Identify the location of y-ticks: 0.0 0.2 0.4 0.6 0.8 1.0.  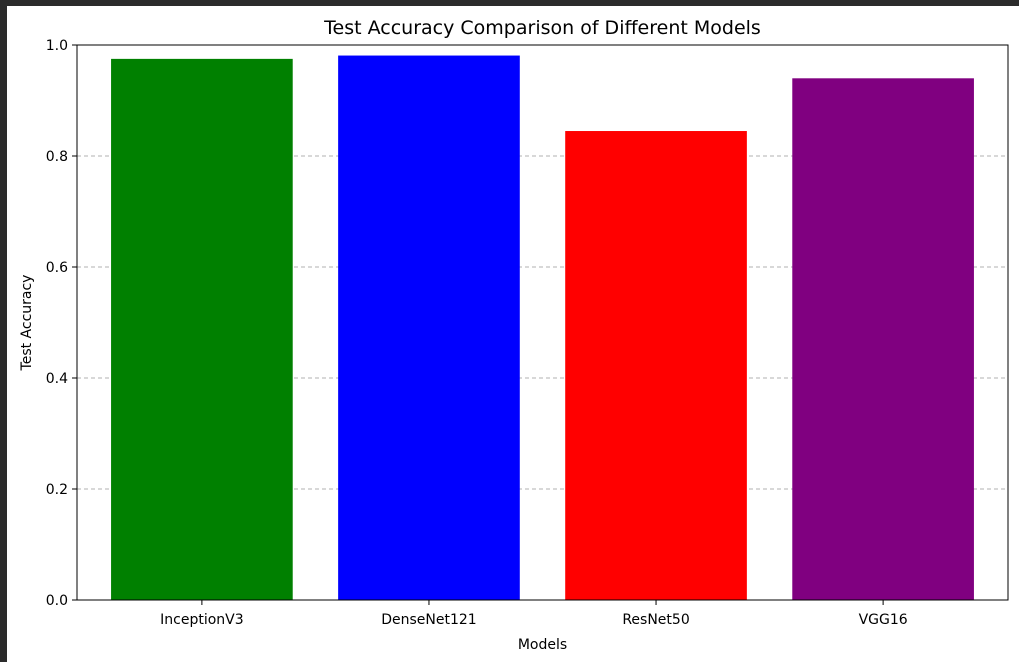
(61, 323).